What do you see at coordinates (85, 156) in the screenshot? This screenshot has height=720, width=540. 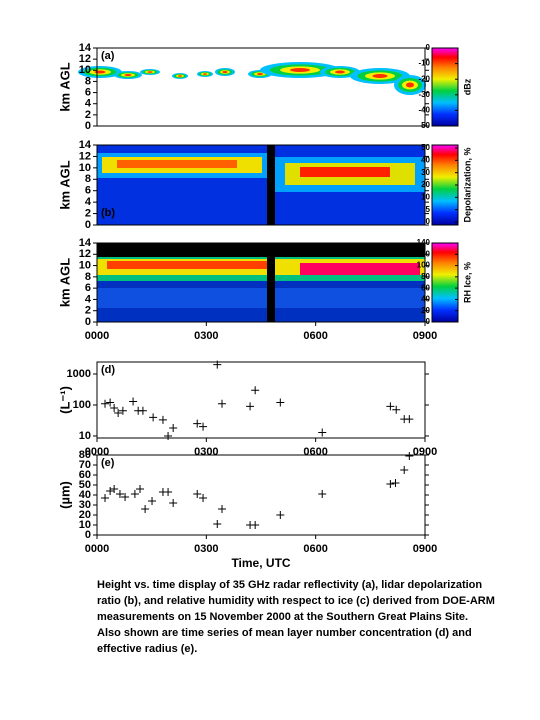 I see `y-tick-label: 12` at bounding box center [85, 156].